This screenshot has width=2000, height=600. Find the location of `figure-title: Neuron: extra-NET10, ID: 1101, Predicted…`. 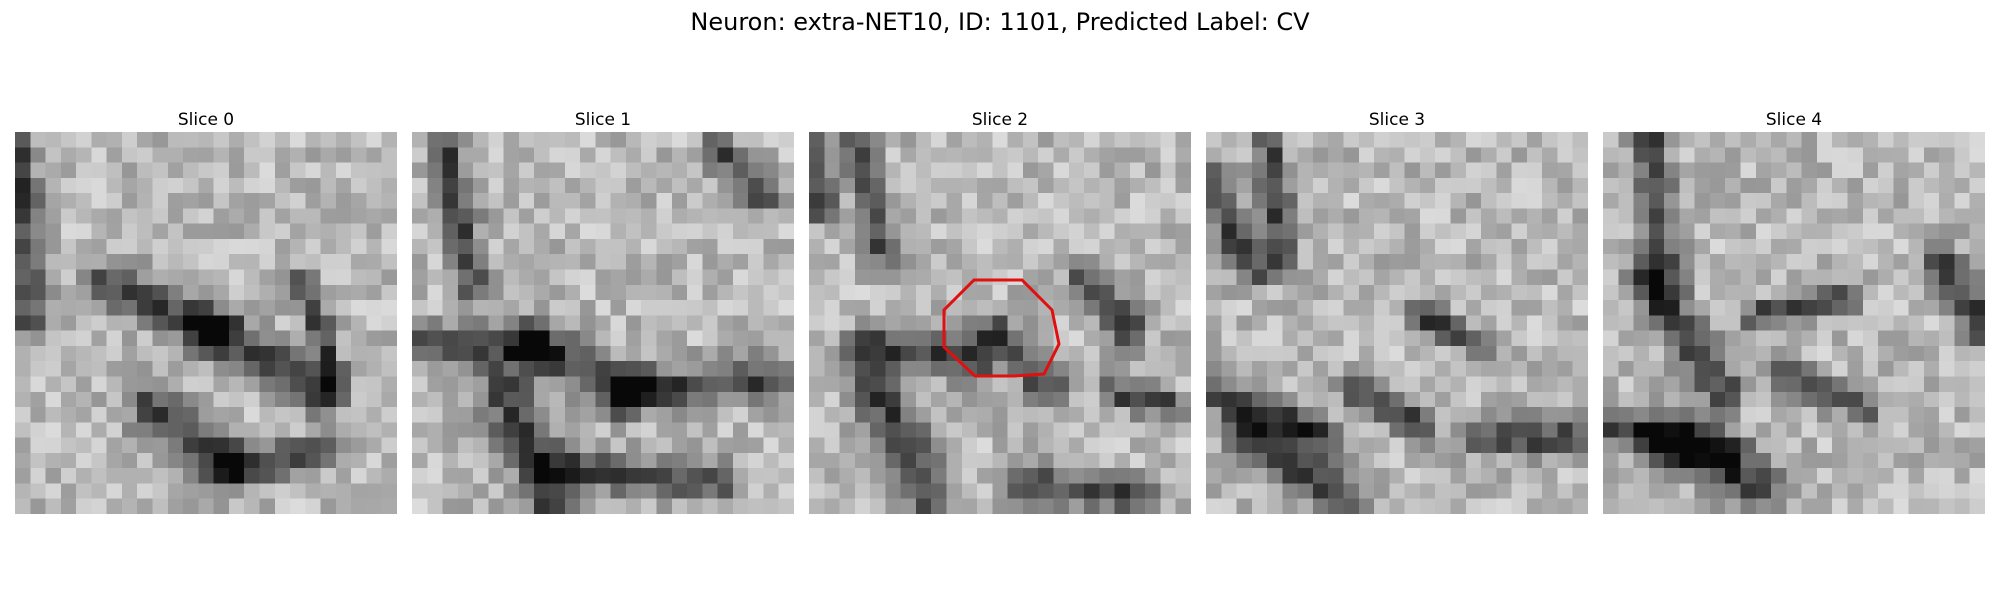

figure-title: Neuron: extra-NET10, ID: 1101, Predicted… is located at coordinates (1000, 22).